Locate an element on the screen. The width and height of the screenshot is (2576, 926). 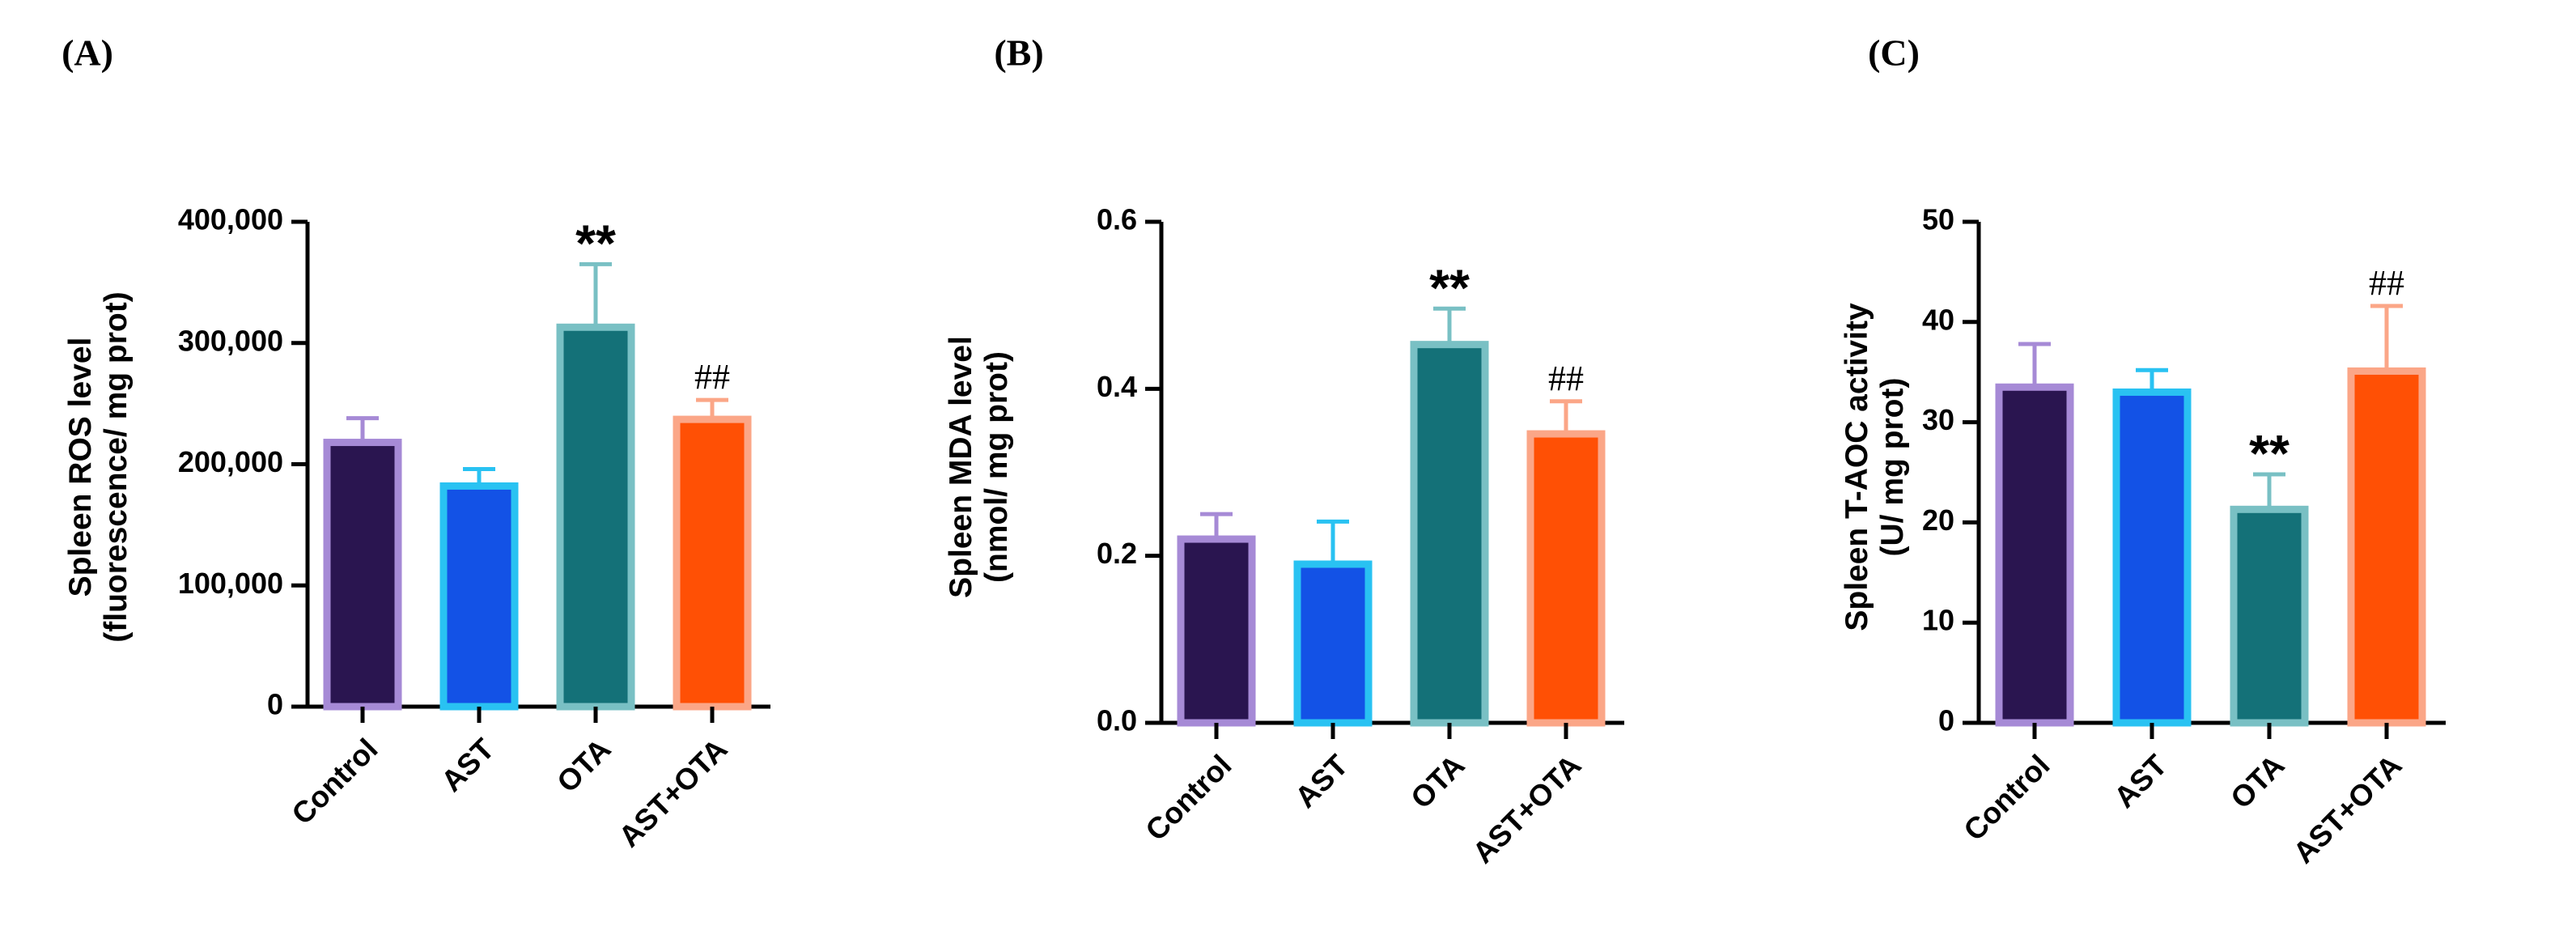
y-tick-label: 0.2 is located at coordinates (1117, 553).